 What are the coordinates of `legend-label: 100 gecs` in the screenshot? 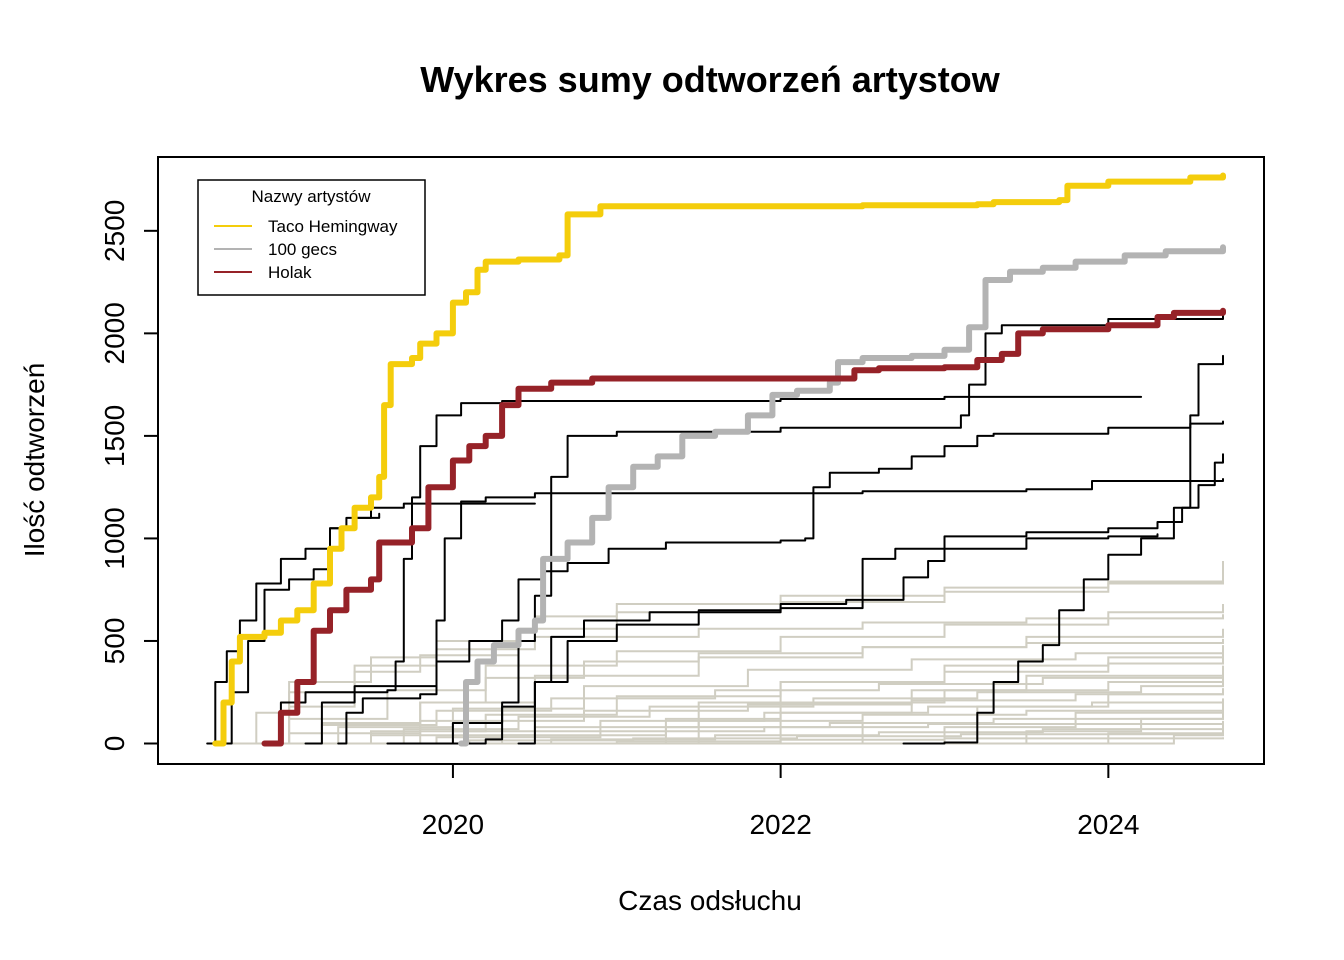 It's located at (302, 249).